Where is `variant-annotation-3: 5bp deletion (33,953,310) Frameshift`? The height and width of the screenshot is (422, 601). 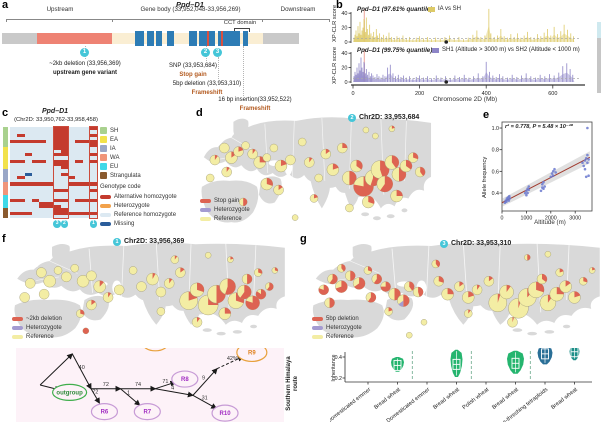 variant-annotation-3: 5bp deletion (33,953,310) Frameshift is located at coordinates (207, 88).